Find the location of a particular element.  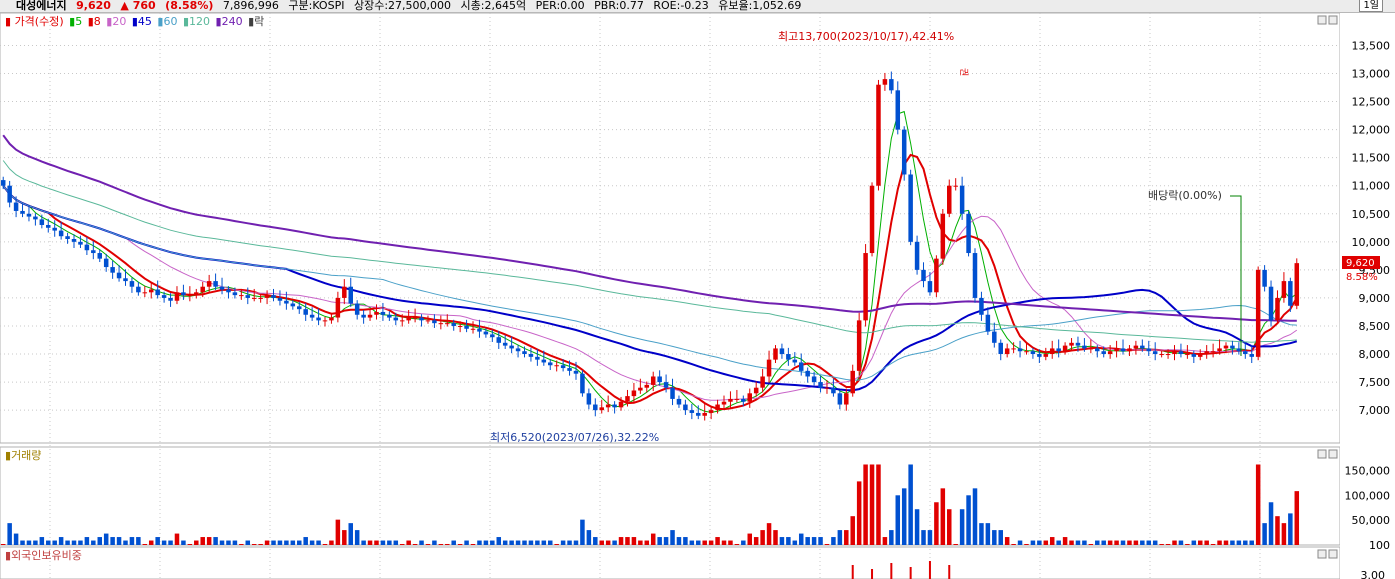

legend-ma5: 5 is located at coordinates (78, 21).